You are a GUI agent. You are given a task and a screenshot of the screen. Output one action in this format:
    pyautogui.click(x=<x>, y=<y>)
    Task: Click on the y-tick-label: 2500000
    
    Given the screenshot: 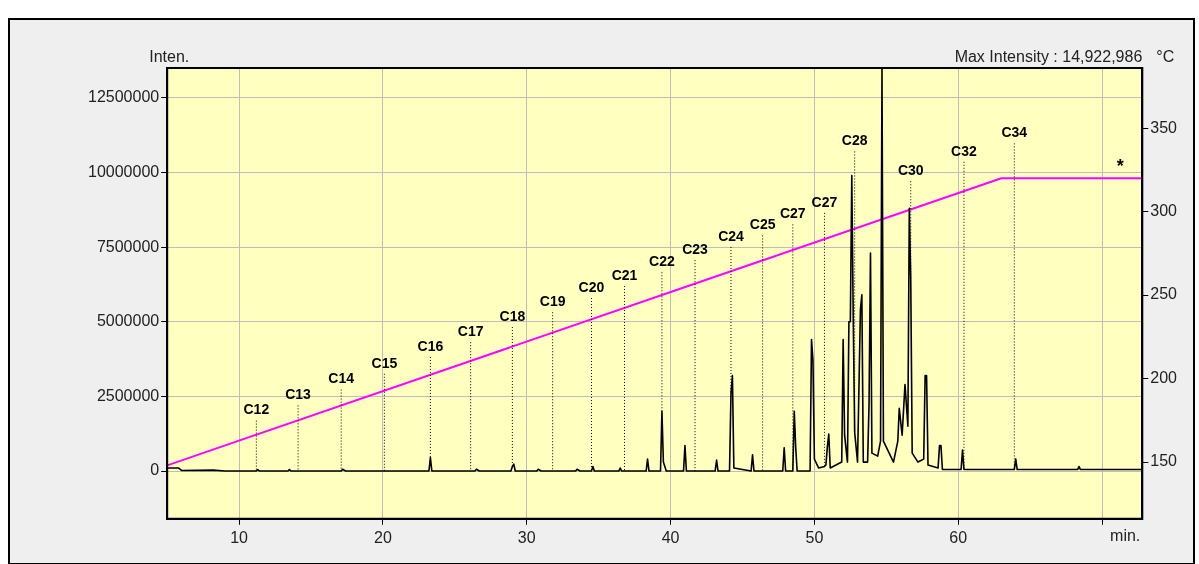 What is the action you would take?
    pyautogui.click(x=128, y=395)
    